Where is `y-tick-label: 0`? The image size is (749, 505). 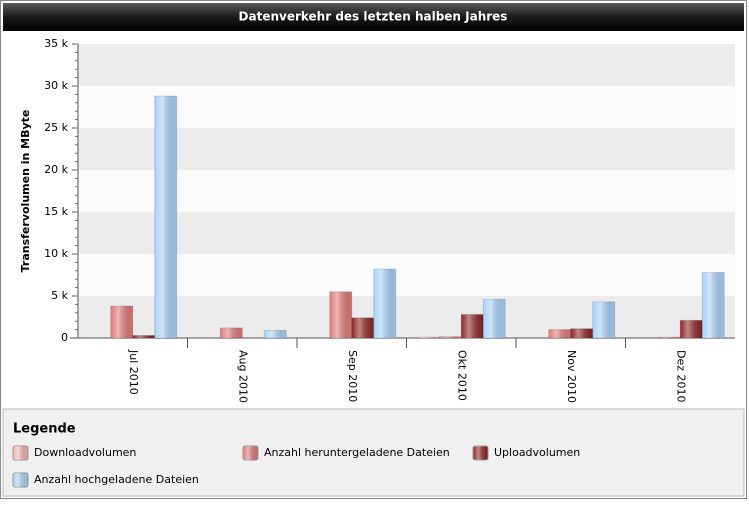
y-tick-label: 0 is located at coordinates (64, 337).